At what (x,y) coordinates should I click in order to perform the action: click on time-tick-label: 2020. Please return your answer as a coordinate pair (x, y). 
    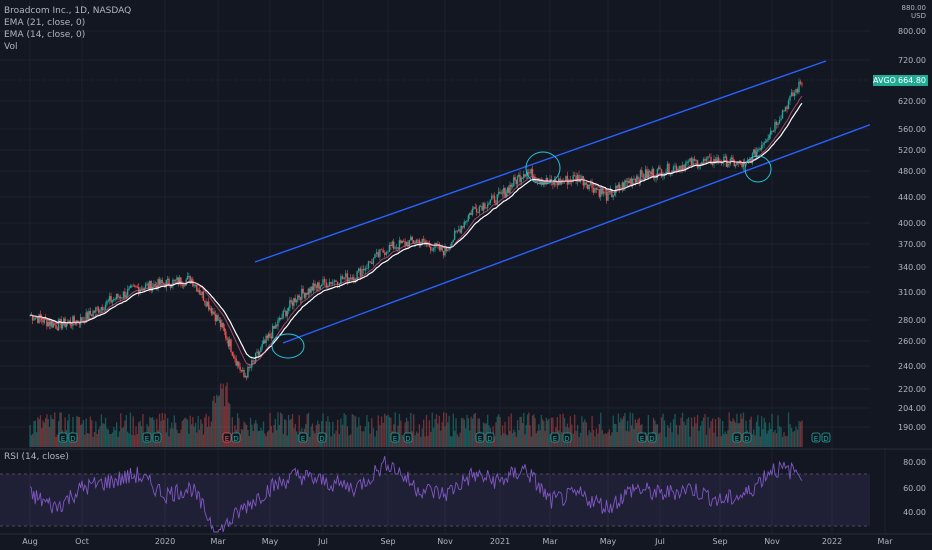
    Looking at the image, I should click on (165, 541).